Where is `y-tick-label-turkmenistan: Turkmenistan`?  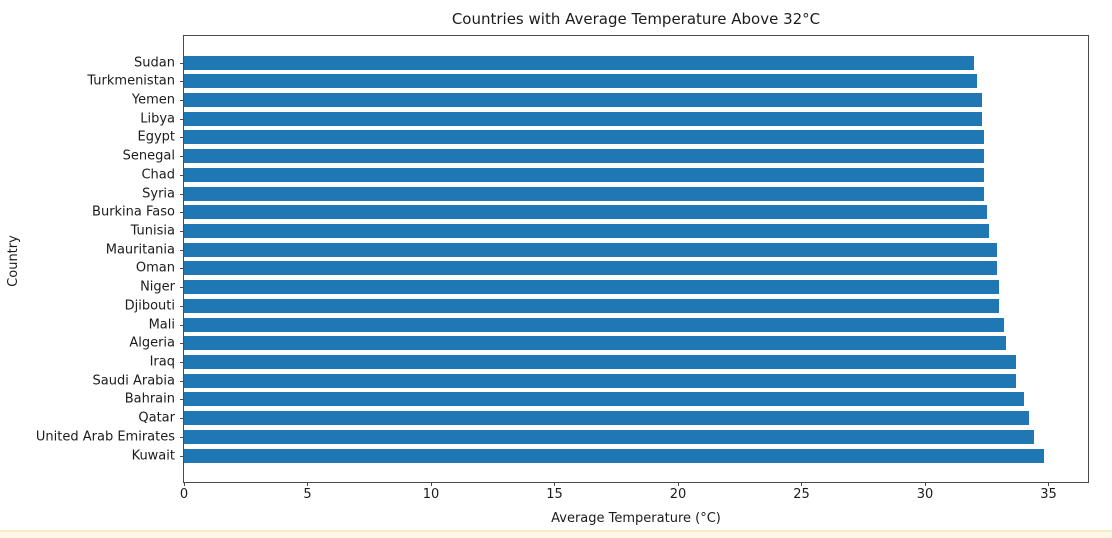 y-tick-label-turkmenistan: Turkmenistan is located at coordinates (131, 81).